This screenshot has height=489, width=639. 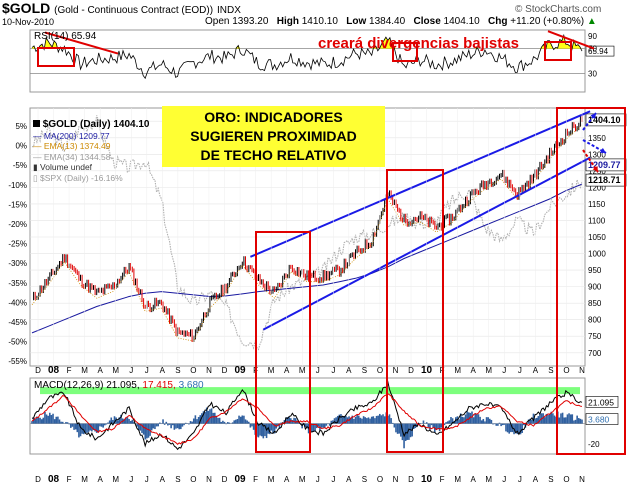 What do you see at coordinates (17, 302) in the screenshot?
I see `price-left-tick-9: -40%` at bounding box center [17, 302].